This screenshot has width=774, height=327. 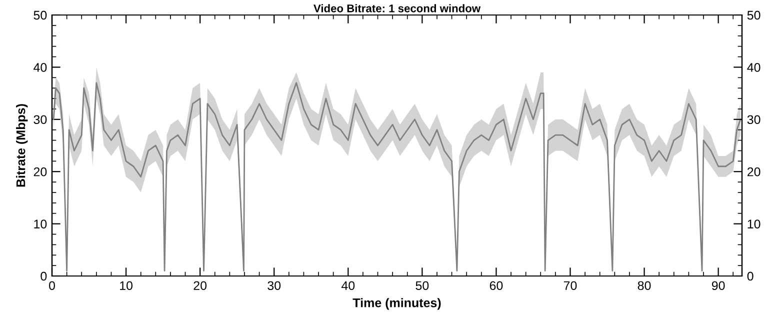 I want to click on x-tick-label: 20, so click(x=200, y=285).